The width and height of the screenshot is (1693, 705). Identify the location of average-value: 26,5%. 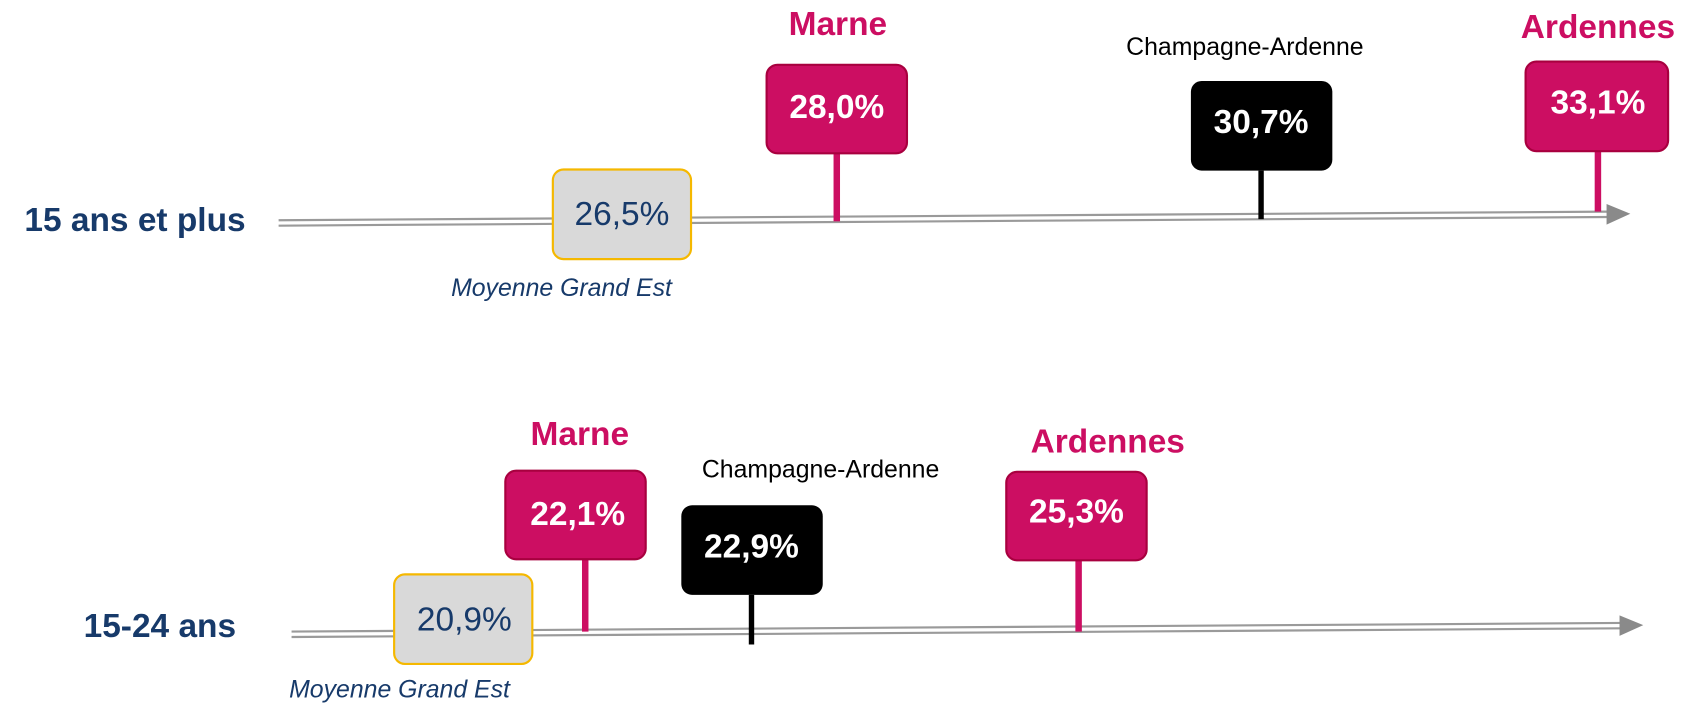
(622, 214).